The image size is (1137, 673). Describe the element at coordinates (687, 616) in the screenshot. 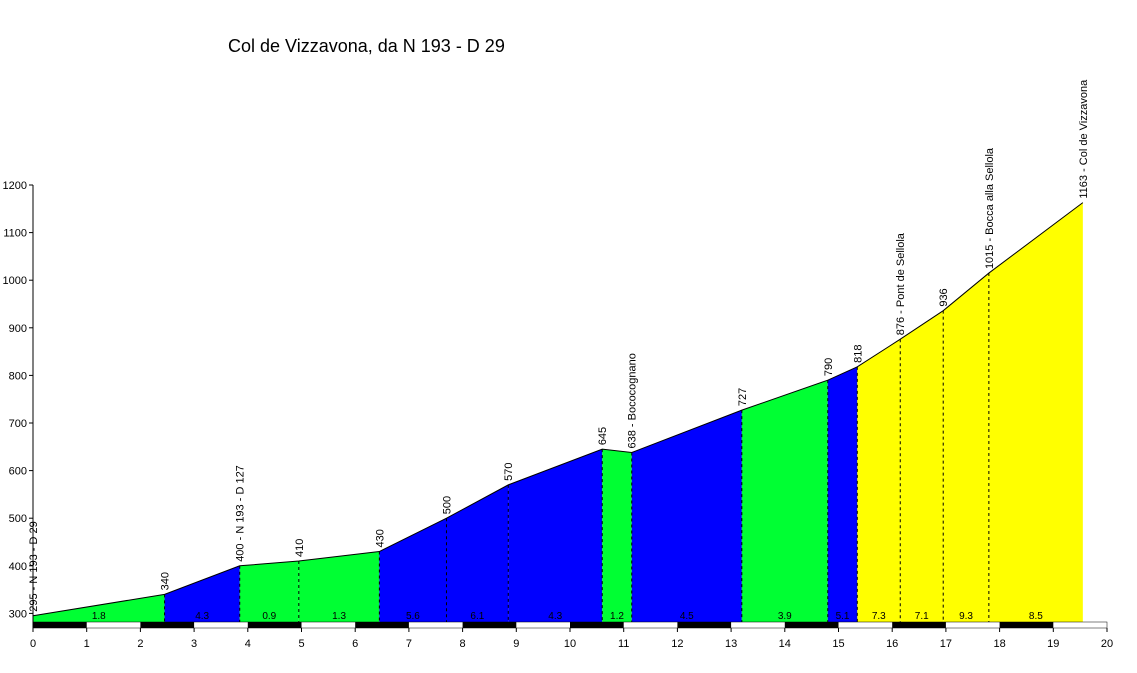

I see `gradient-label-9: 4.5` at that location.